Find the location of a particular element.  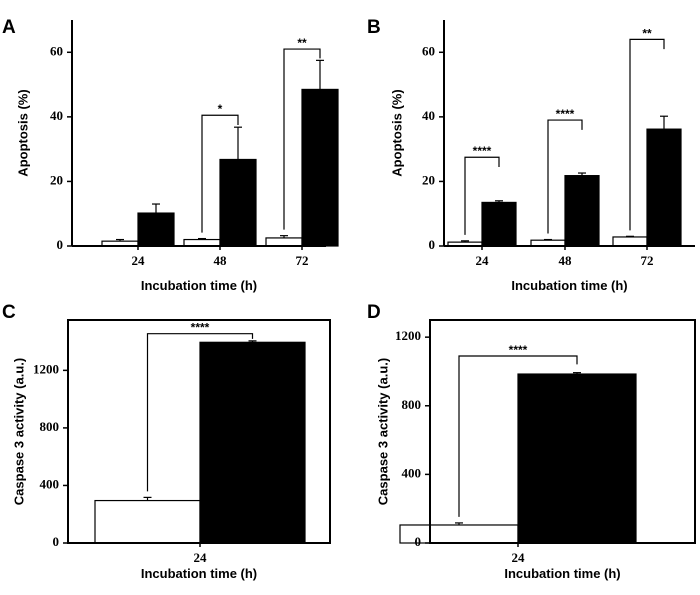

significance-label-48: **** is located at coordinates (565, 114).